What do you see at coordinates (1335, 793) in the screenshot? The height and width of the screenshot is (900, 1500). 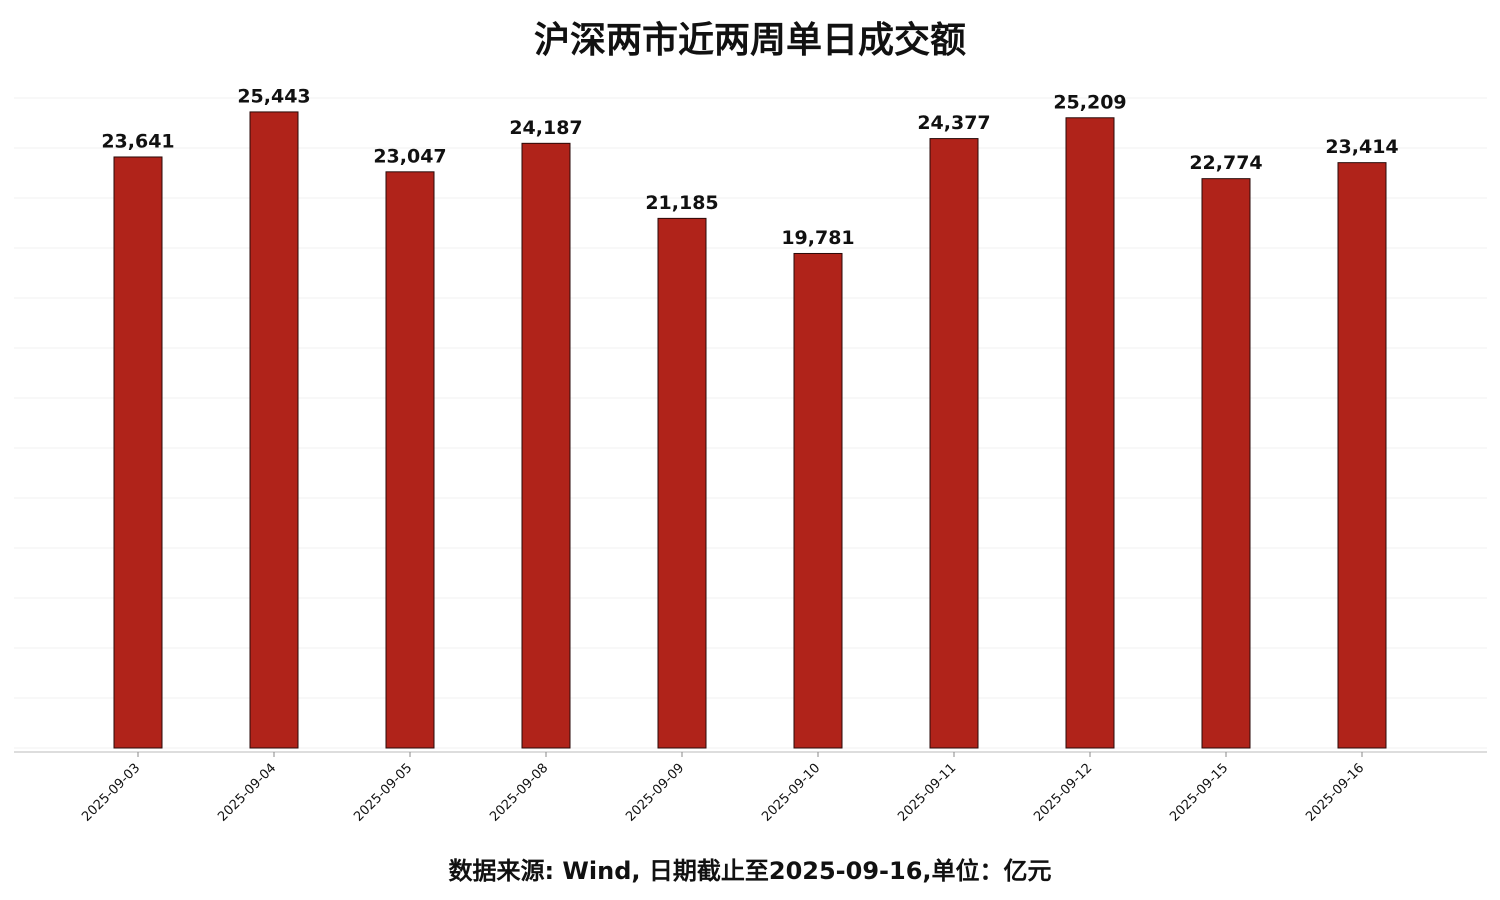 I see `x-tick-label: 2025-09-16` at bounding box center [1335, 793].